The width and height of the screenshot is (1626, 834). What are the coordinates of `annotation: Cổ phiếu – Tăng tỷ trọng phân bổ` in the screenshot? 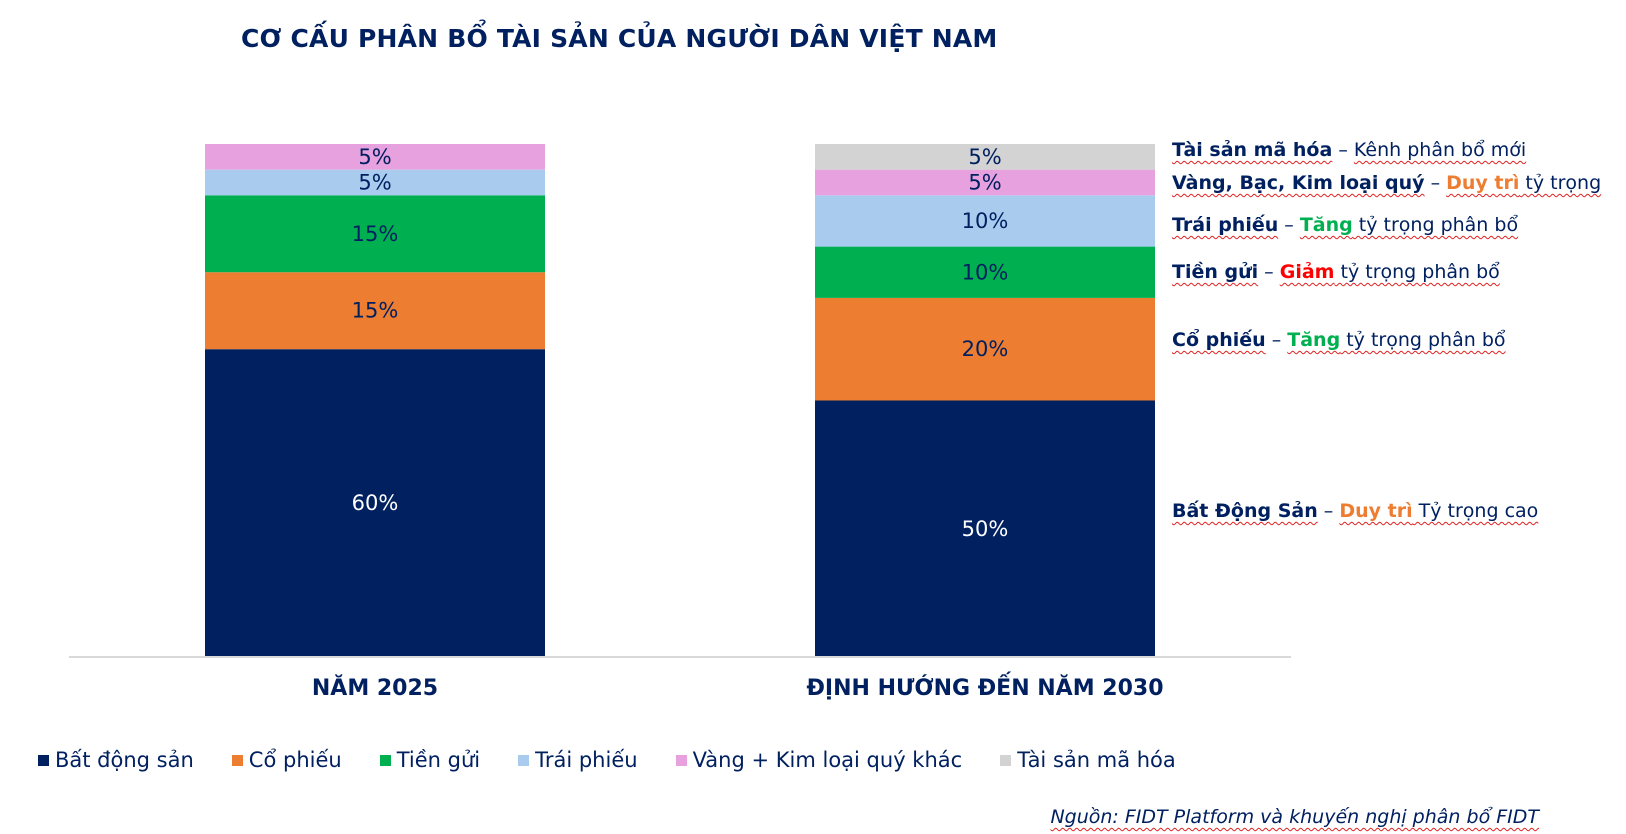 It's located at (1339, 340).